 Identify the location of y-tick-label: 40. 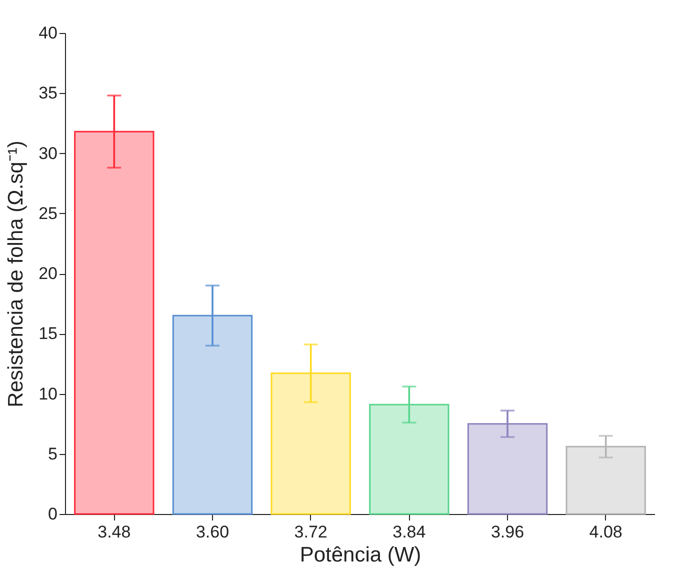
(48, 33).